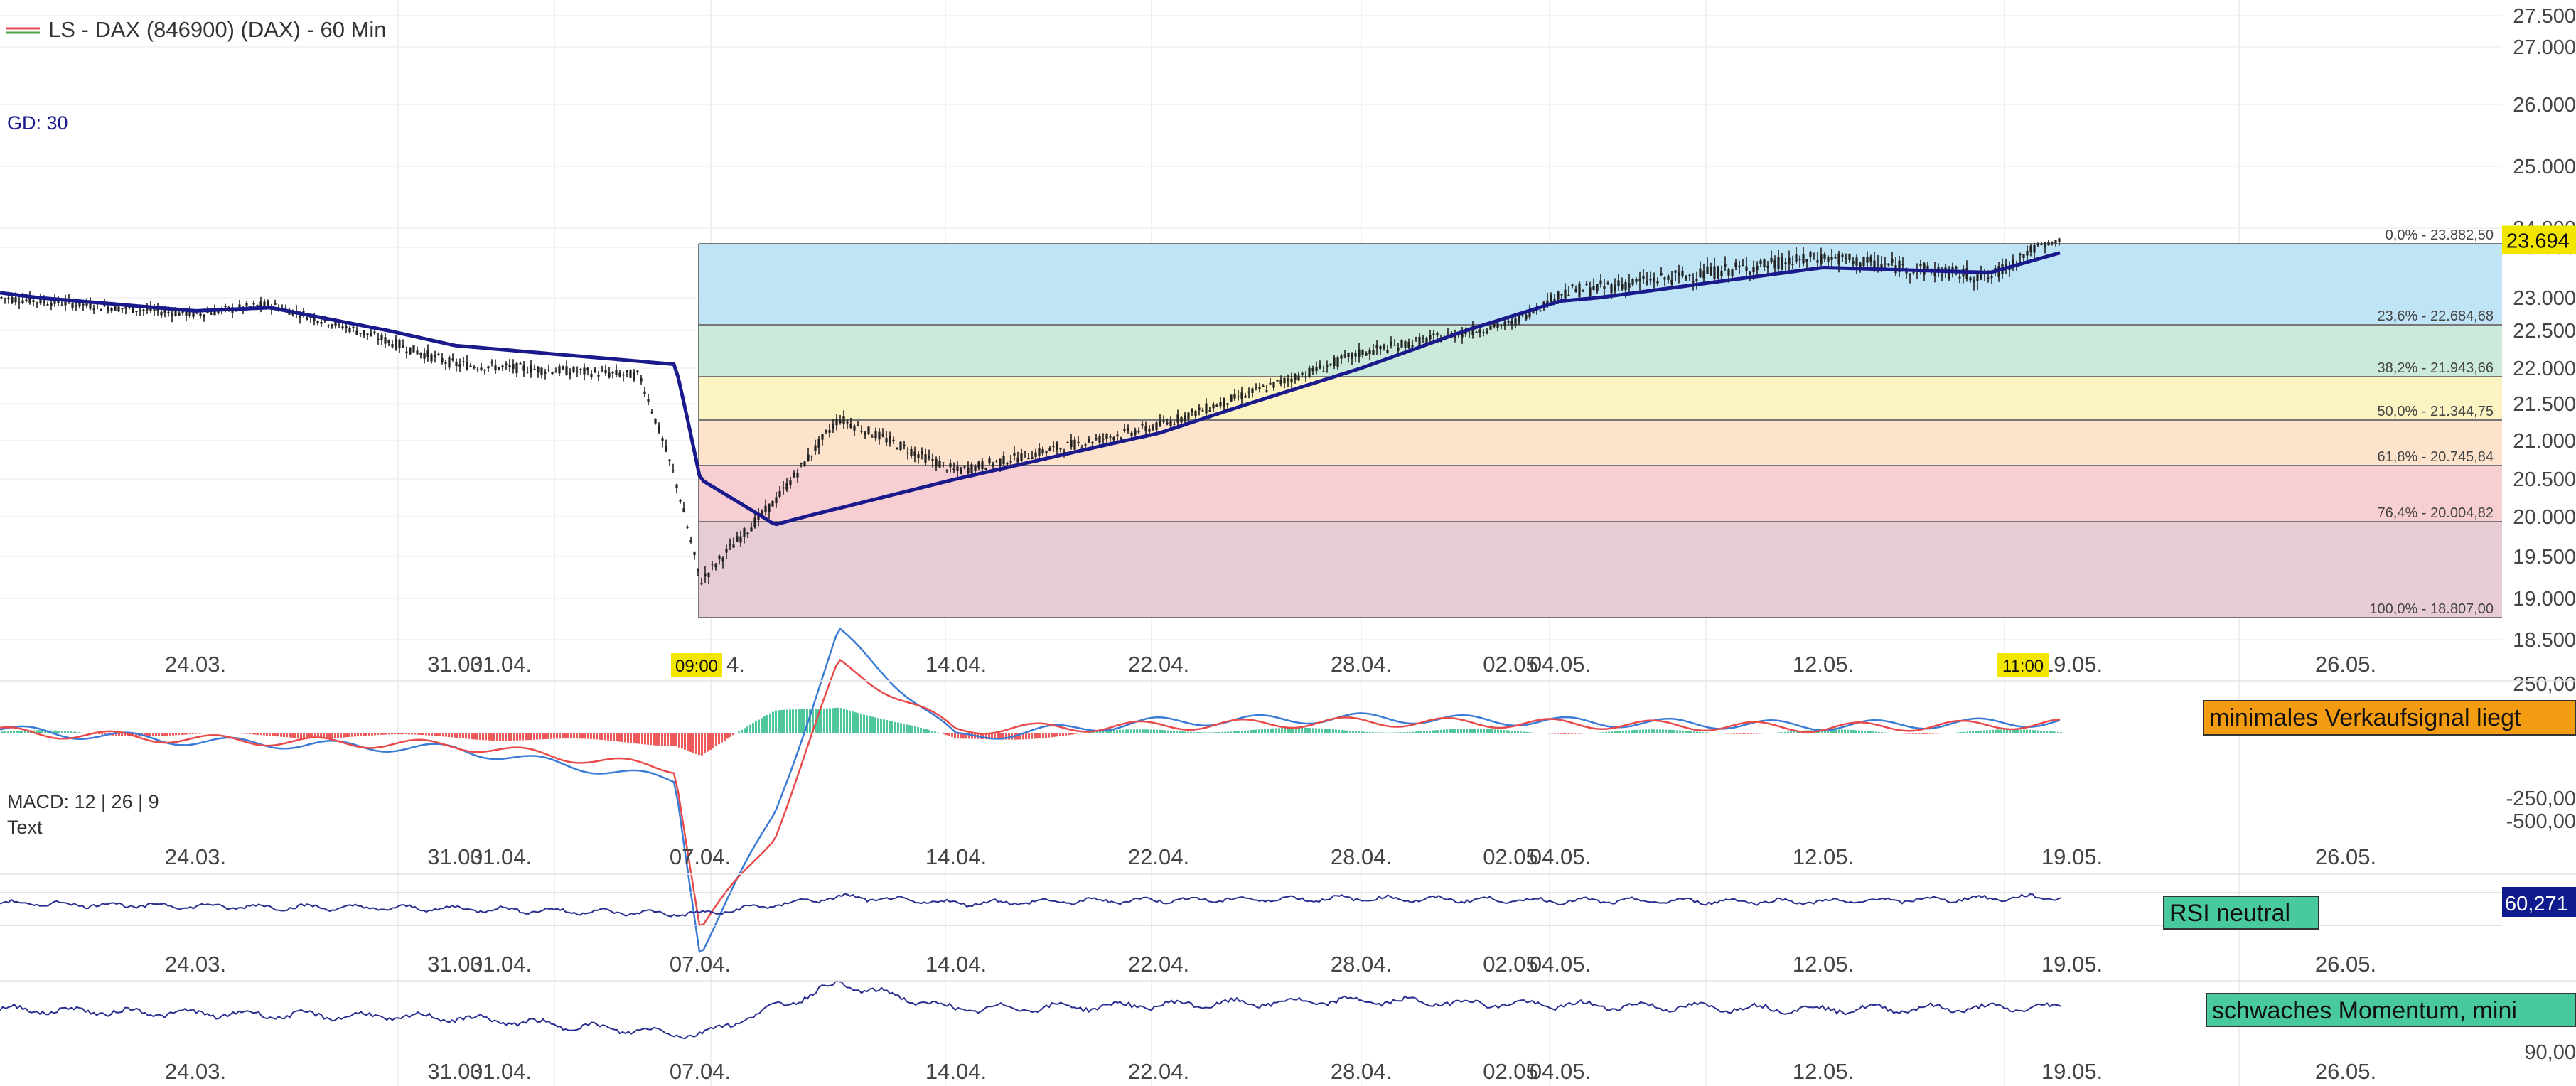 This screenshot has height=1086, width=2576. What do you see at coordinates (1600, 443) in the screenshot?
I see `fib-zone` at bounding box center [1600, 443].